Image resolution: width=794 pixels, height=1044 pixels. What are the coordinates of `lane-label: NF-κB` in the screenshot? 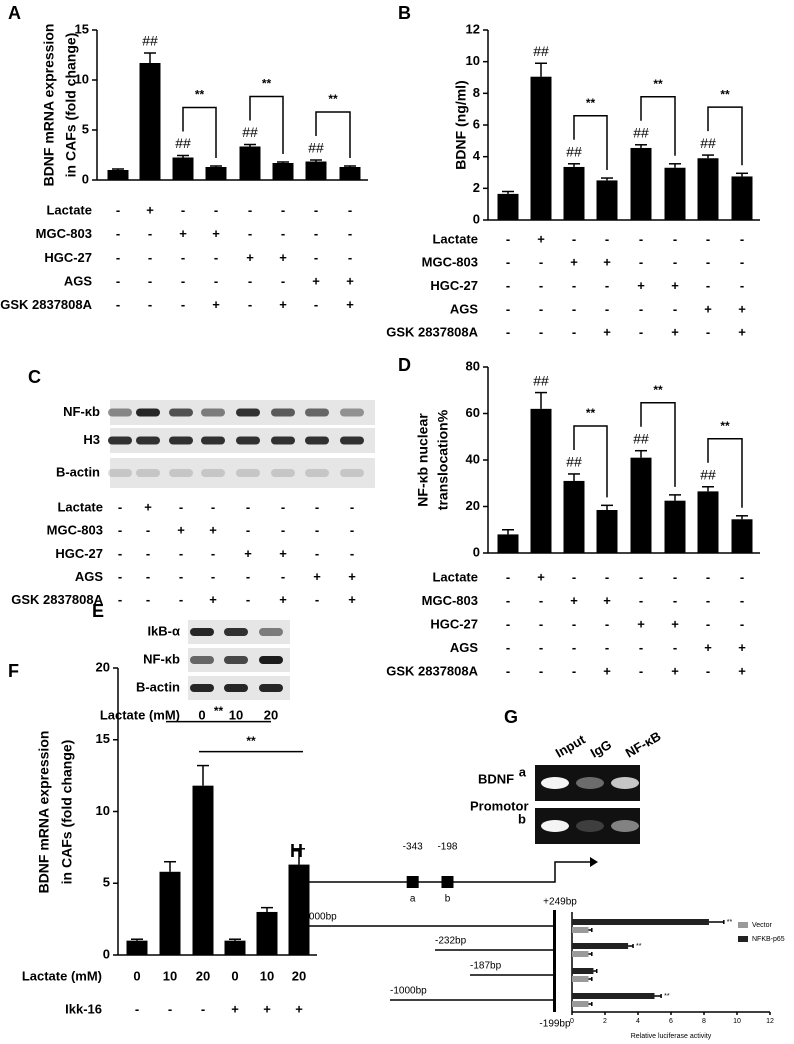 It's located at (643, 744).